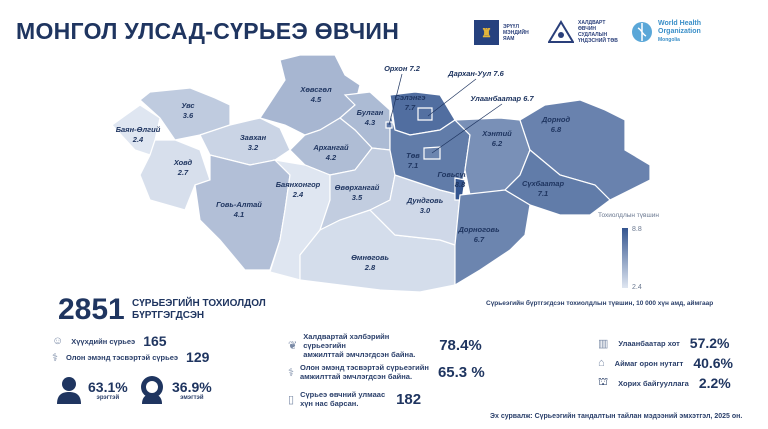 The height and width of the screenshot is (429, 768). I want to click on total-cases: 2851, so click(91, 309).